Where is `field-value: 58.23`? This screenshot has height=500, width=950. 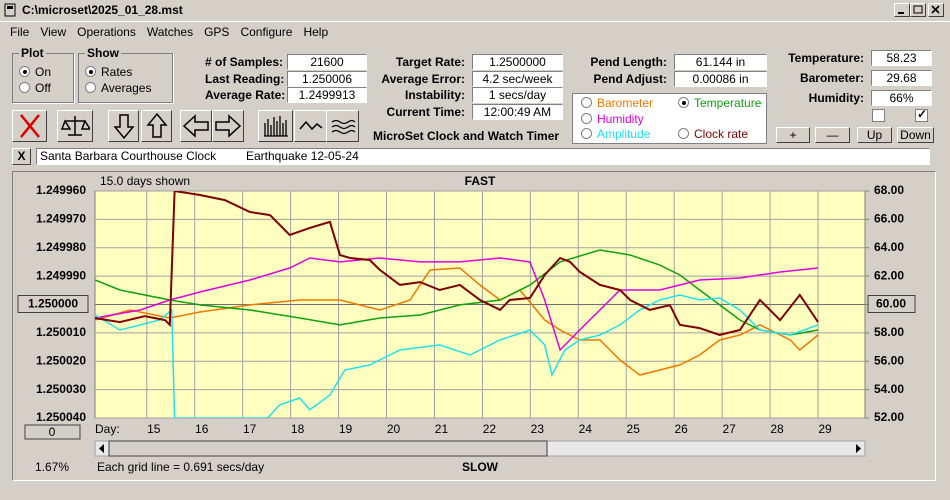
field-value: 58.23 is located at coordinates (901, 58).